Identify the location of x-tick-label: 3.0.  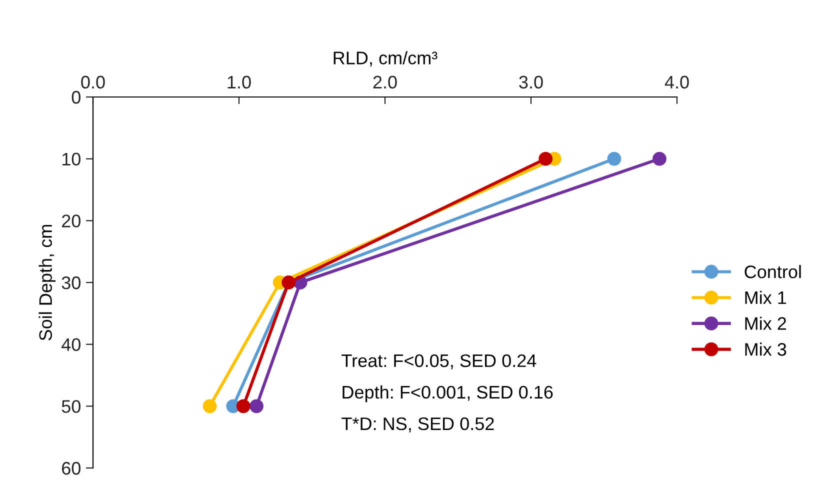
(531, 82).